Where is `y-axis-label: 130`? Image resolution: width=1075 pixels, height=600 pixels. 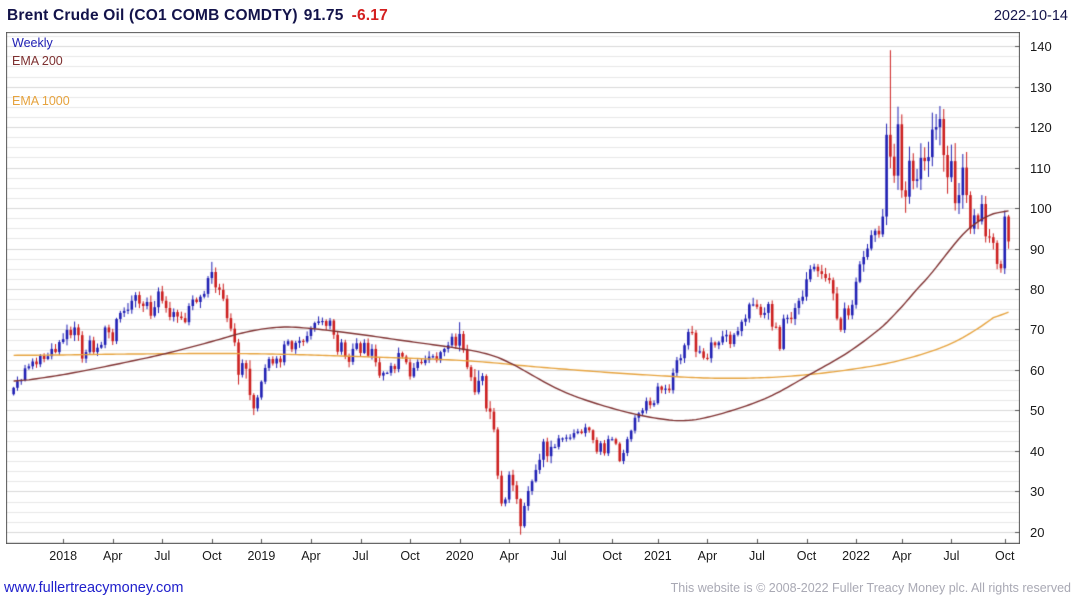
y-axis-label: 130 is located at coordinates (1041, 87).